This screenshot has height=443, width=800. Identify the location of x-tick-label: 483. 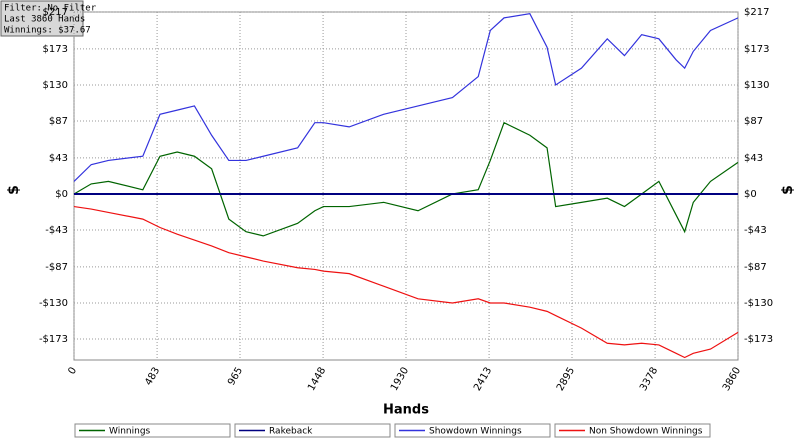
(152, 377).